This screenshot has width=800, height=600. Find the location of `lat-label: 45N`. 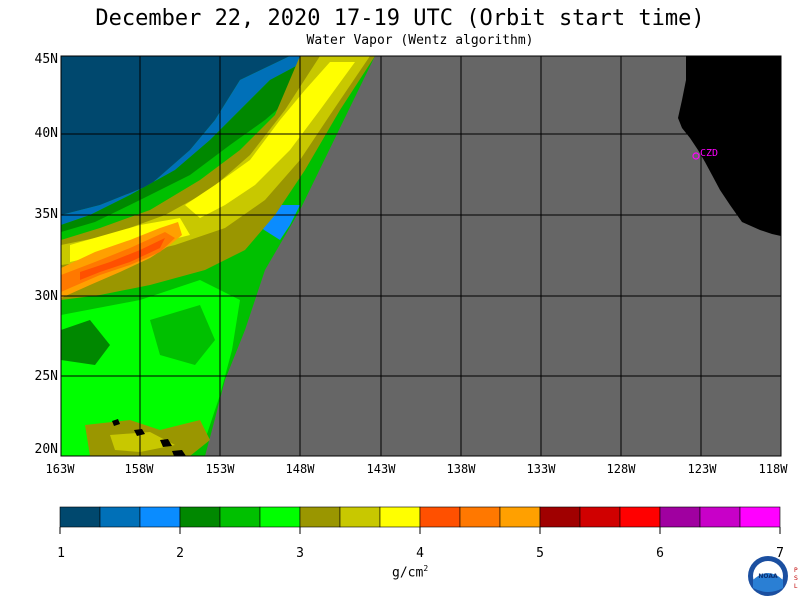

lat-label: 45N is located at coordinates (46, 59).